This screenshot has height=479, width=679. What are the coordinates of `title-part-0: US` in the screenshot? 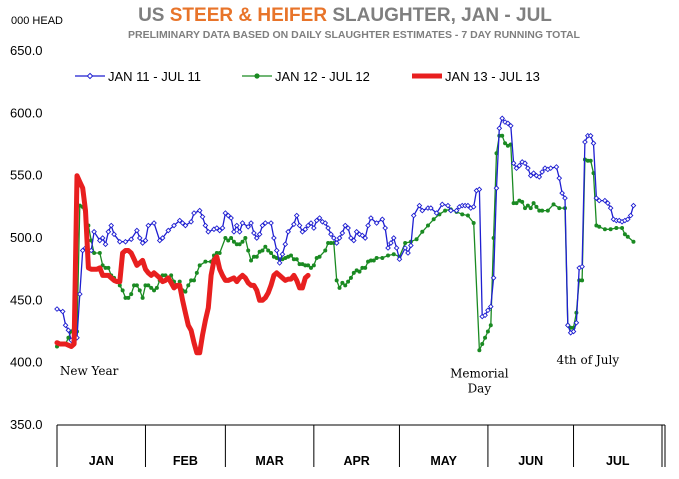 It's located at (154, 15).